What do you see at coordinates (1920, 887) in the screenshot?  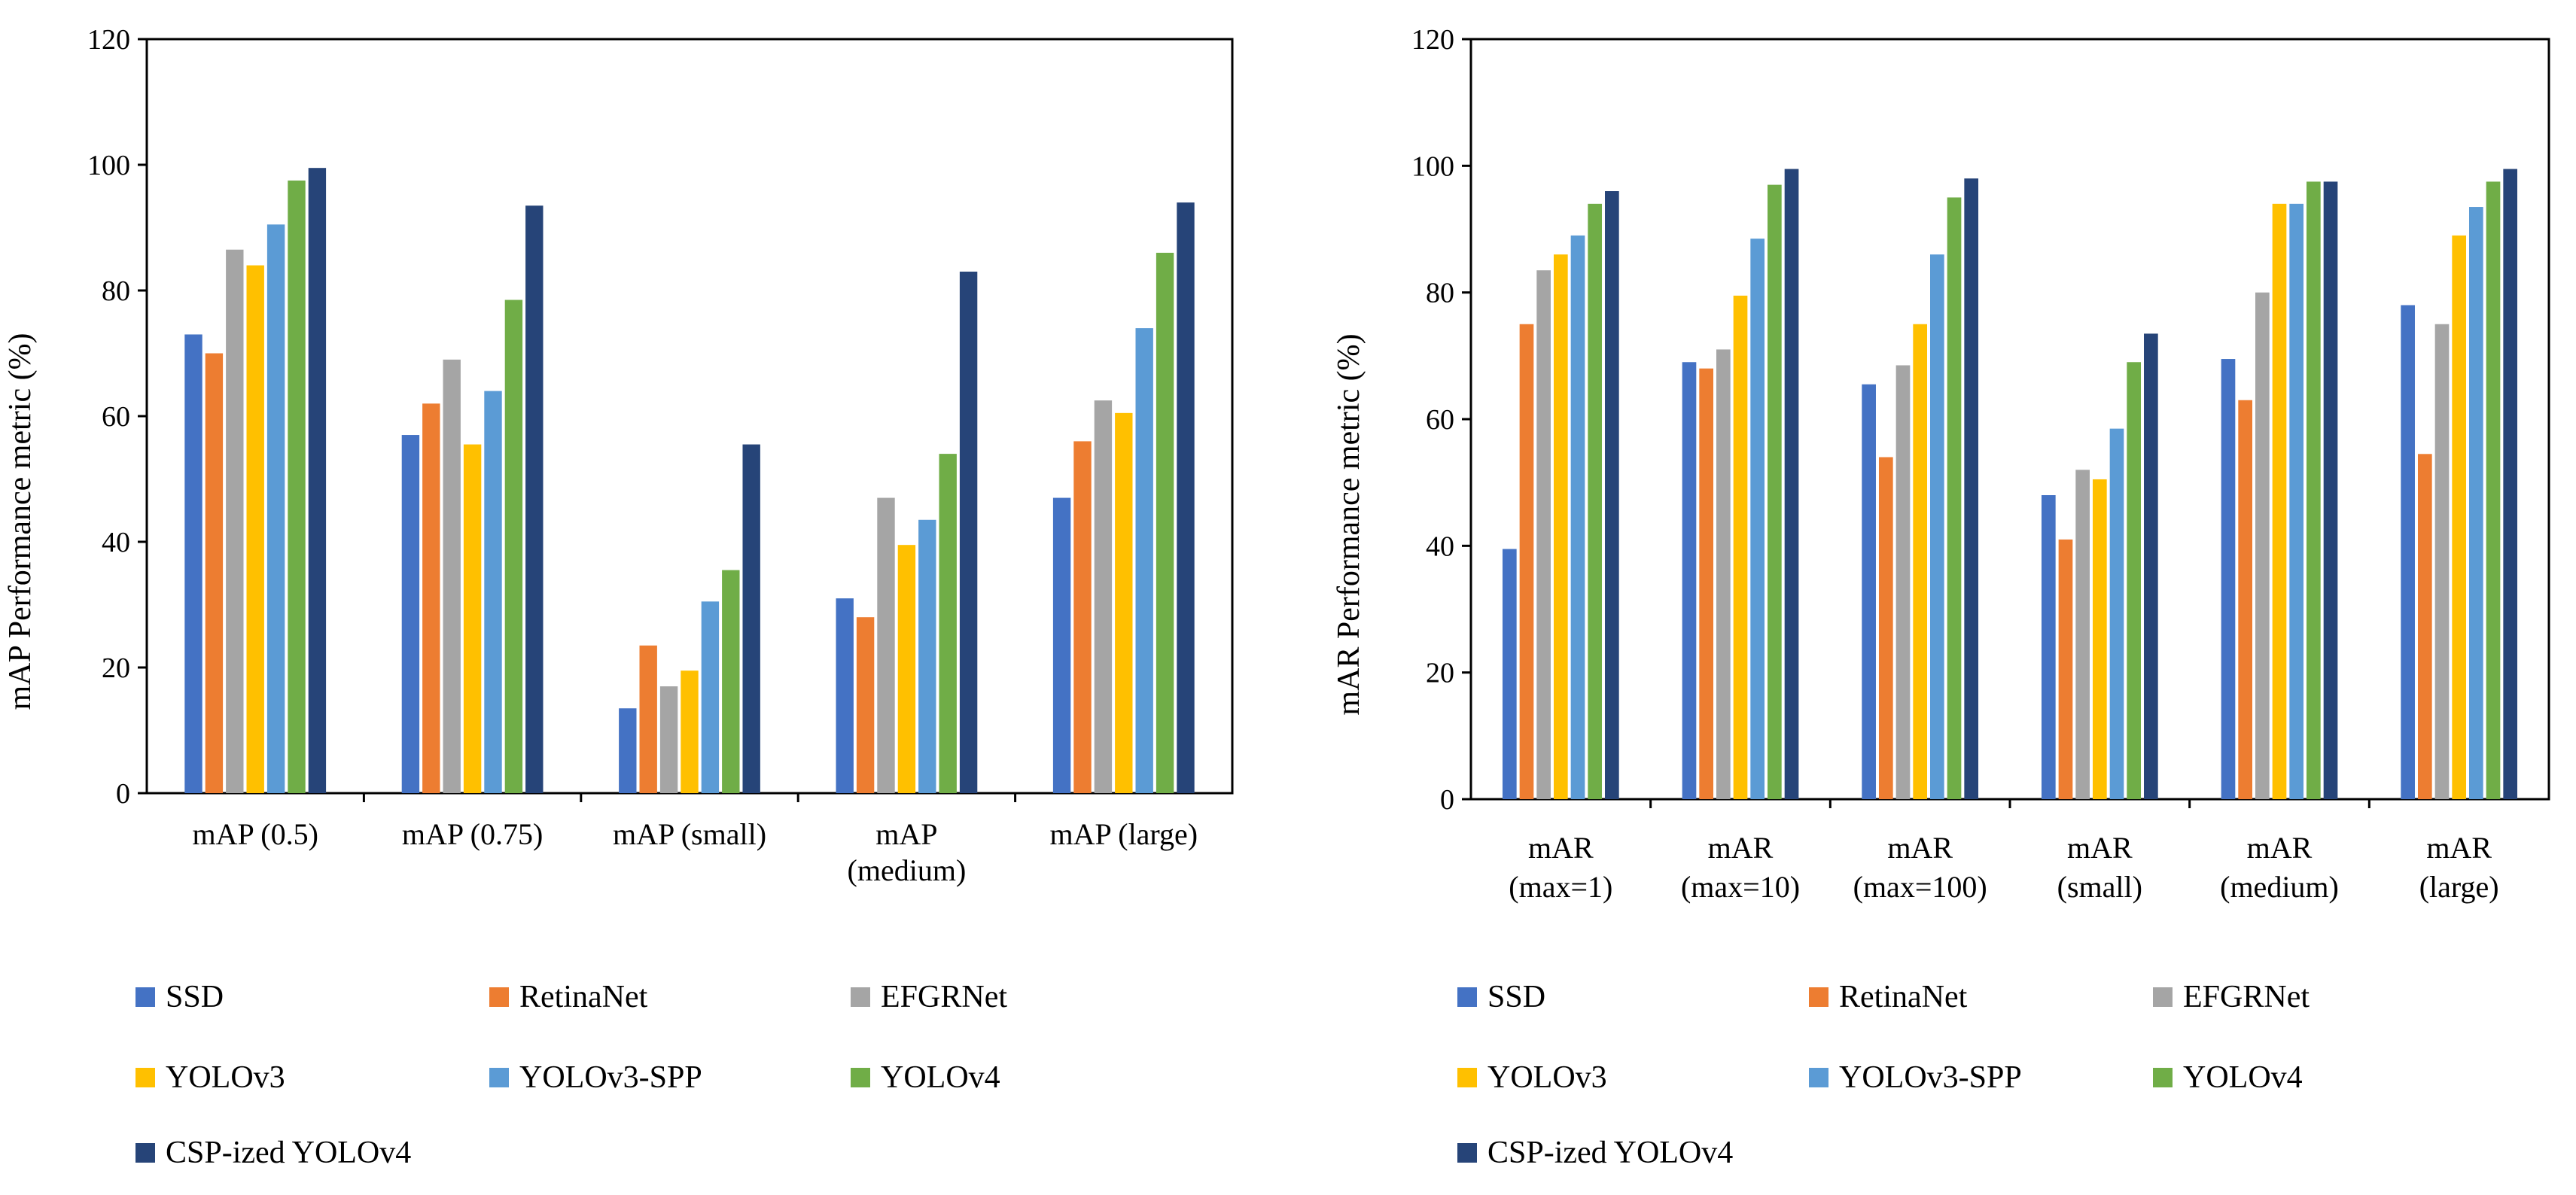 I see `x-tick-label: (max=100)` at bounding box center [1920, 887].